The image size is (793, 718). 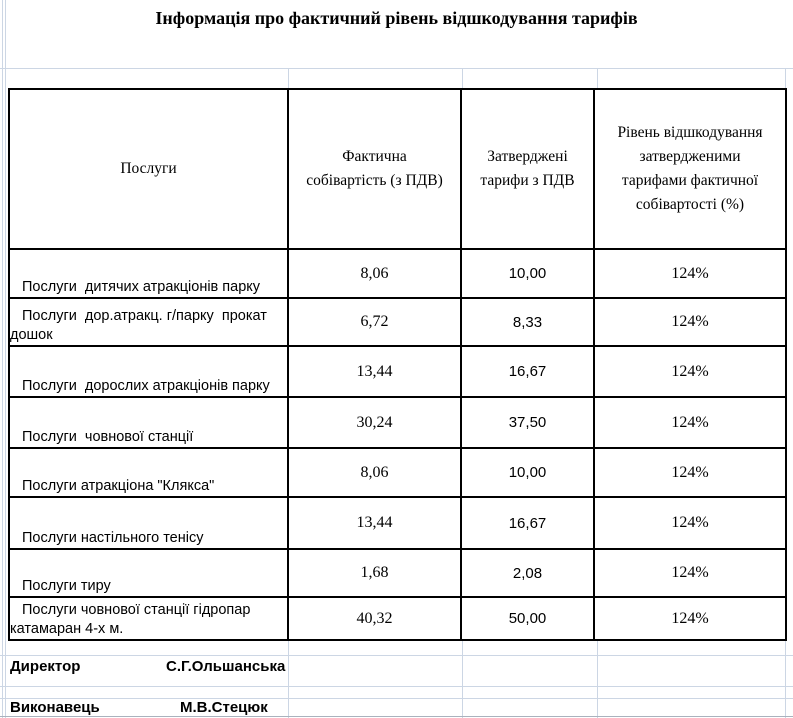 What do you see at coordinates (374, 322) in the screenshot?
I see `cell-actual-cost: 6,72` at bounding box center [374, 322].